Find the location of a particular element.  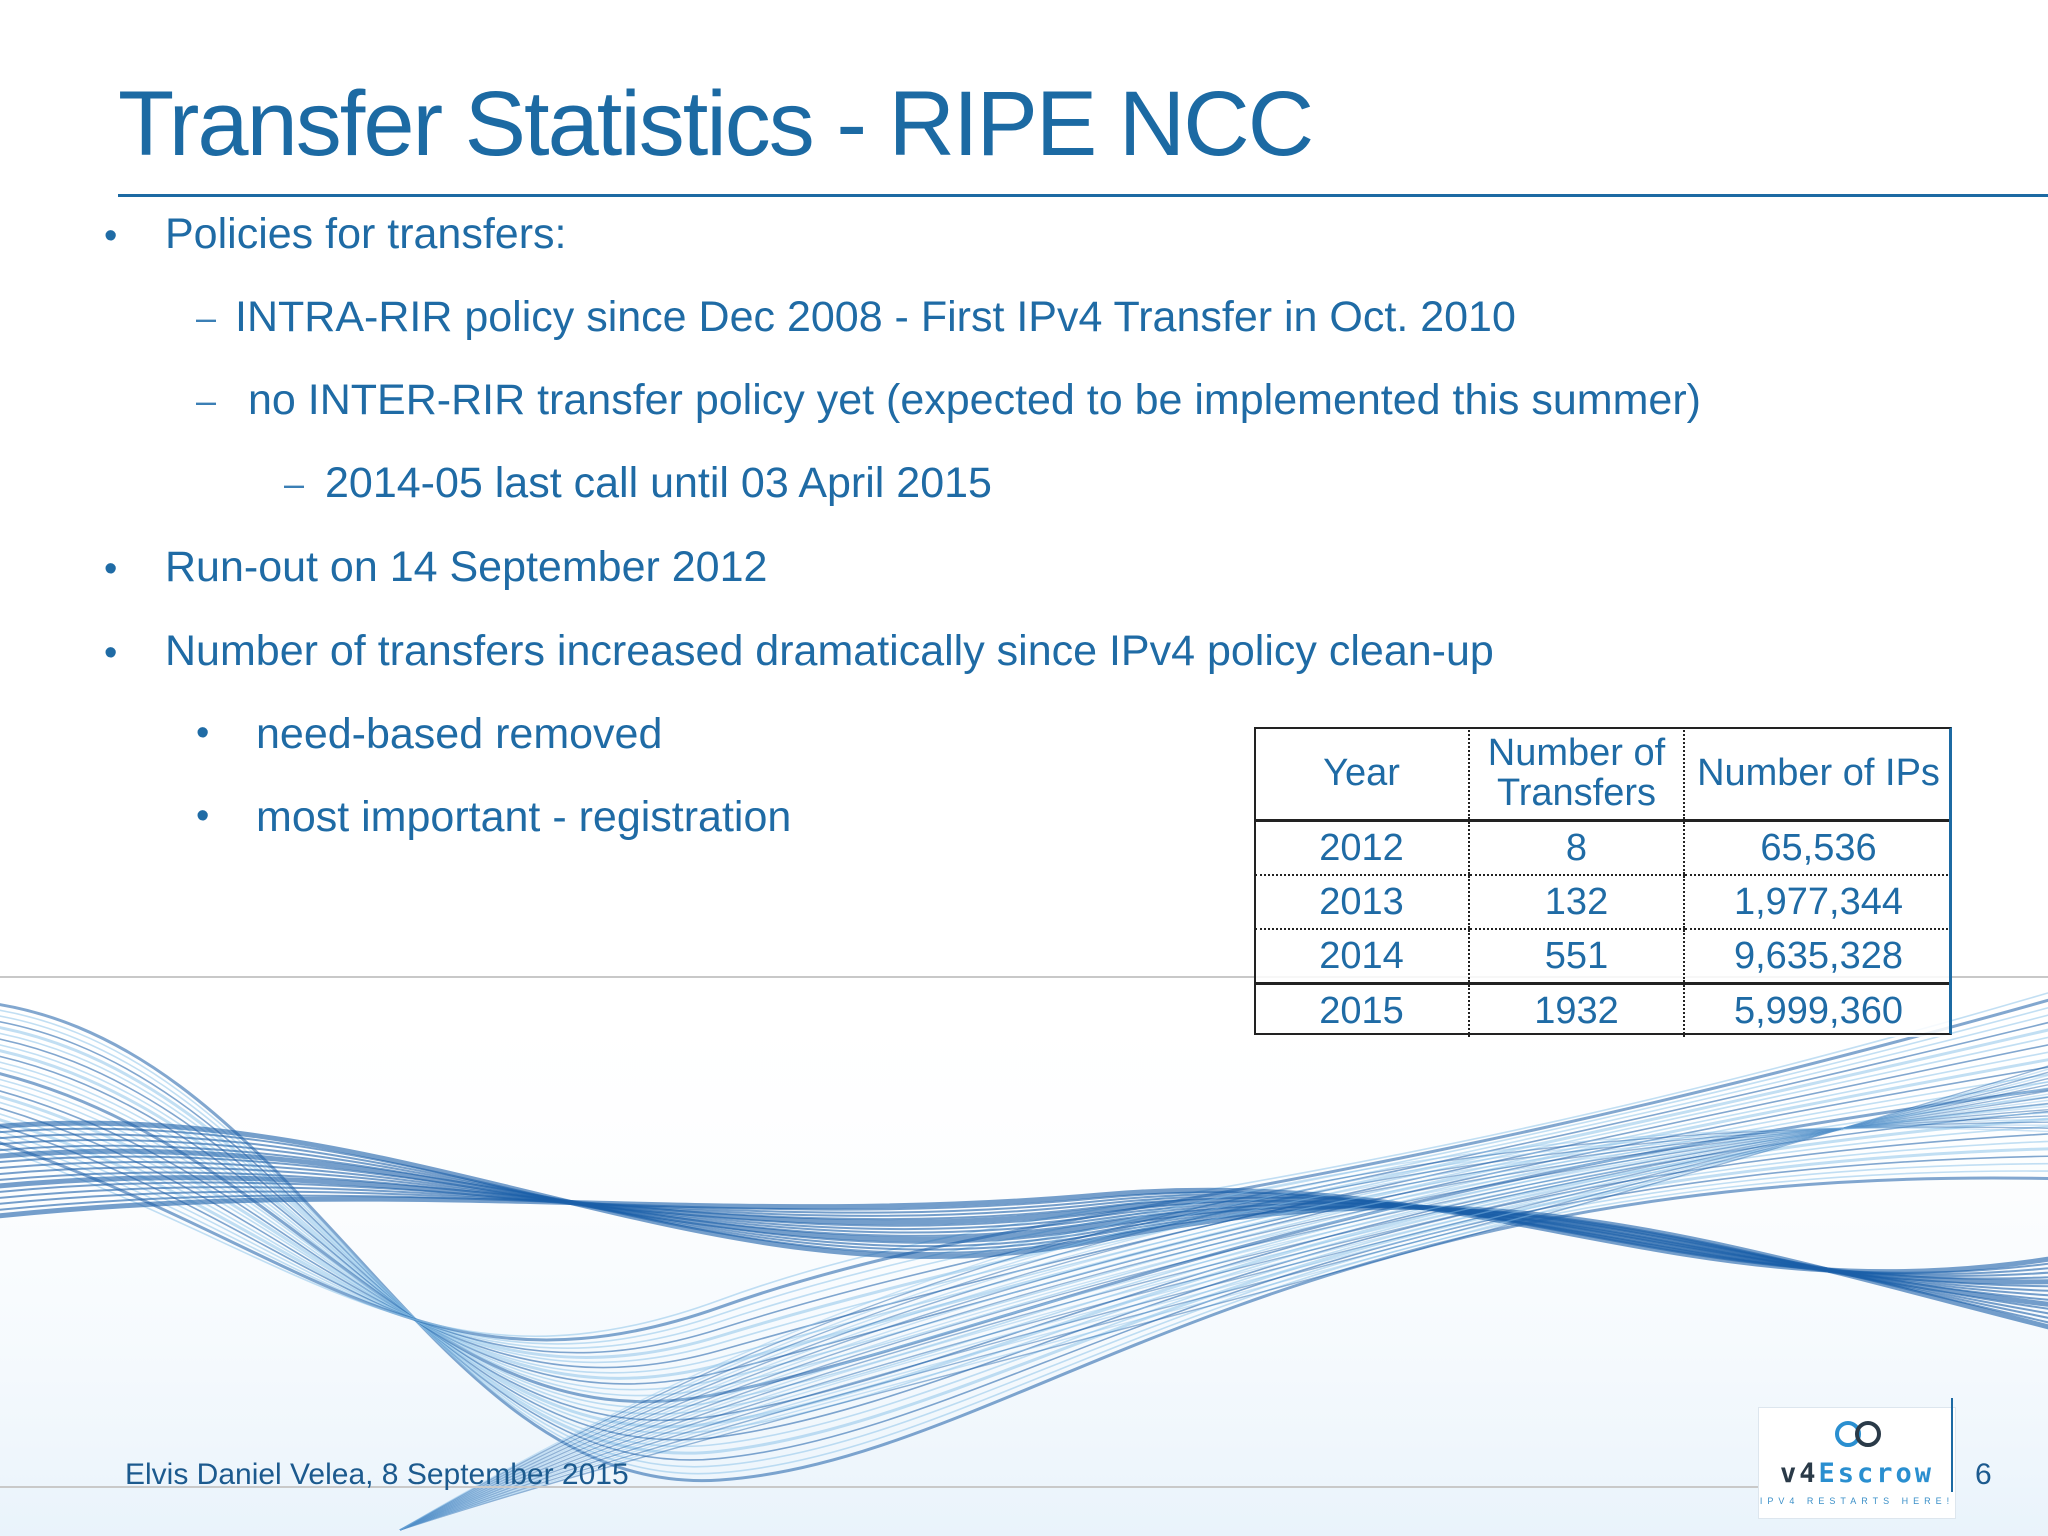

infinity-logo-icon is located at coordinates (1858, 1434).